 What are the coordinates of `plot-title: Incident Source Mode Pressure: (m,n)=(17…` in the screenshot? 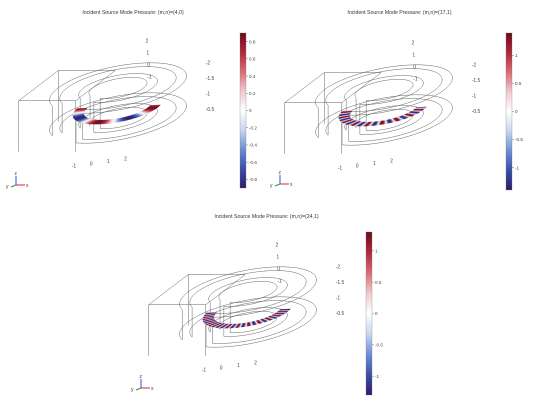 It's located at (399, 13).